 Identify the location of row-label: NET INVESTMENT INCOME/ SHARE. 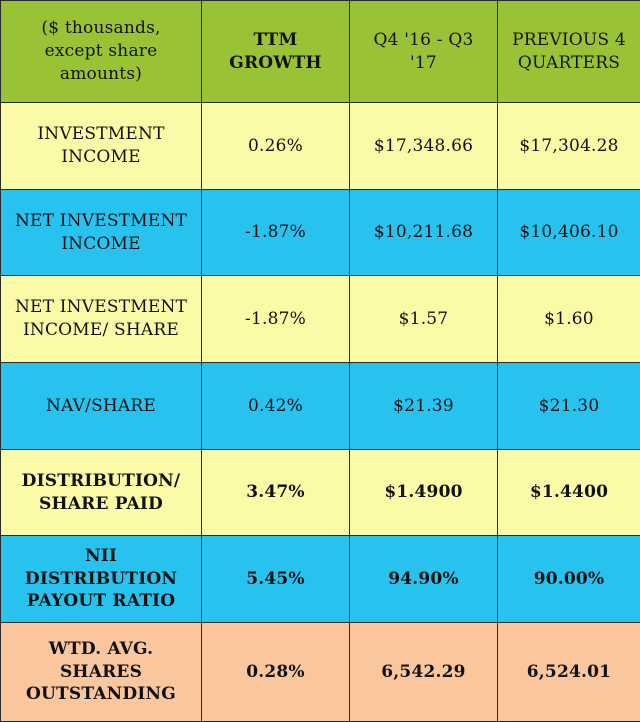
(101, 319).